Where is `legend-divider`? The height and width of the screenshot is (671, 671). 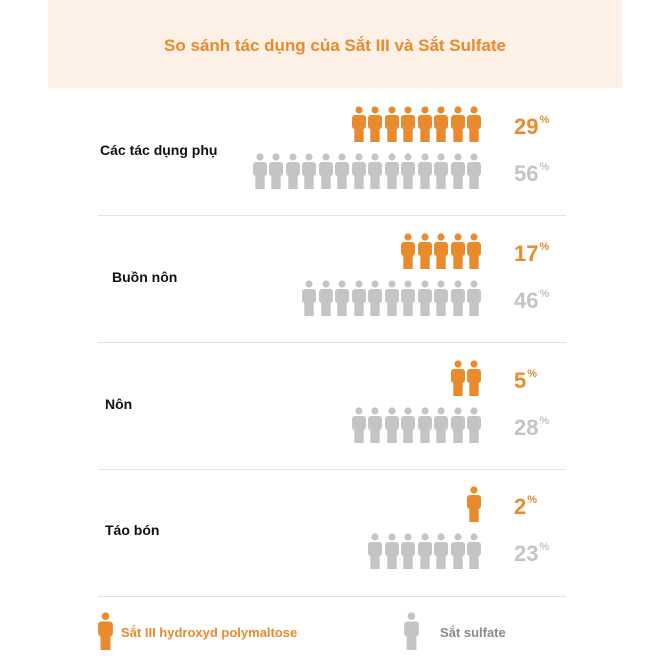 legend-divider is located at coordinates (332, 596).